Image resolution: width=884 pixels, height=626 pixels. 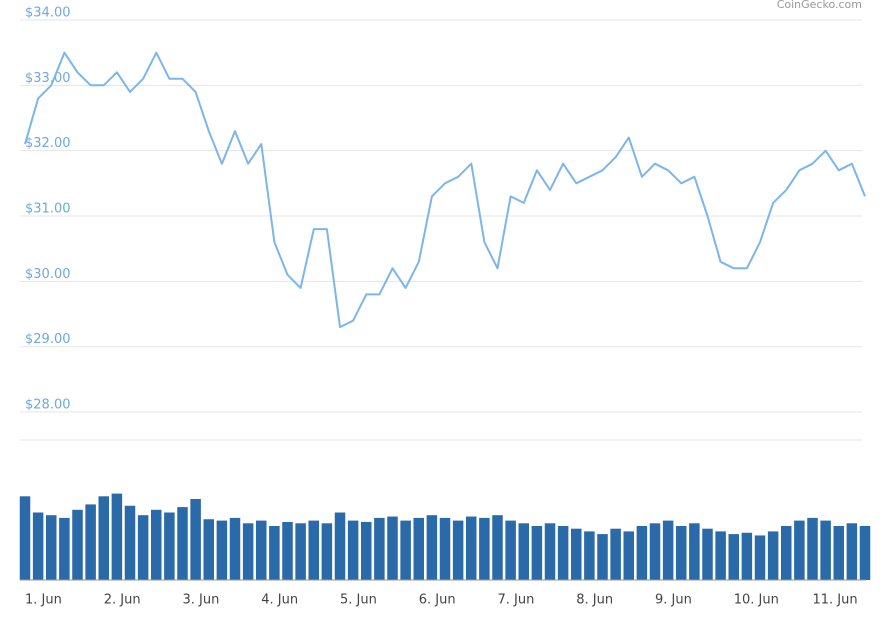 I want to click on x-tick-label: 2. Jun, so click(x=122, y=600).